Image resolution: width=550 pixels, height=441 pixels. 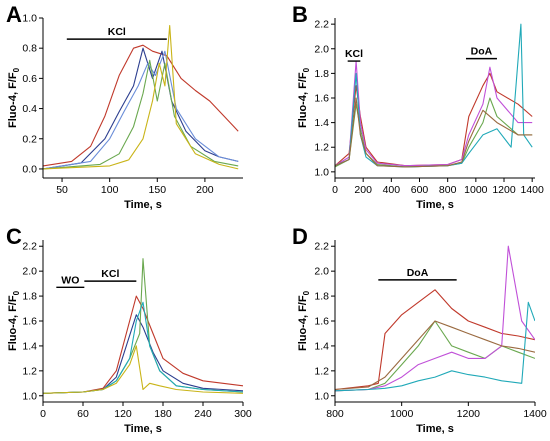 What do you see at coordinates (29, 49) in the screenshot?
I see `y-tick-label: 0.8` at bounding box center [29, 49].